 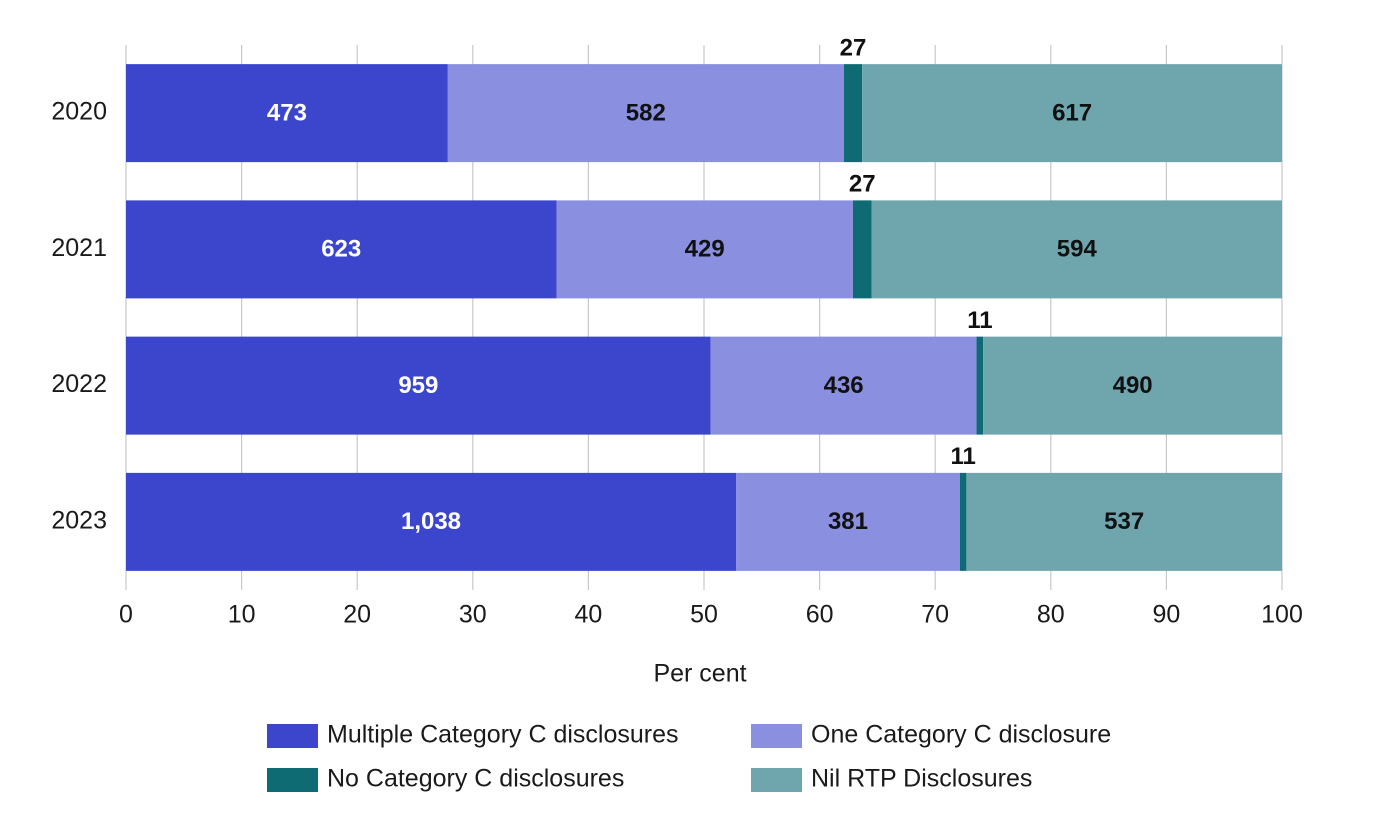 I want to click on x-tick-label: 0, so click(x=126, y=615).